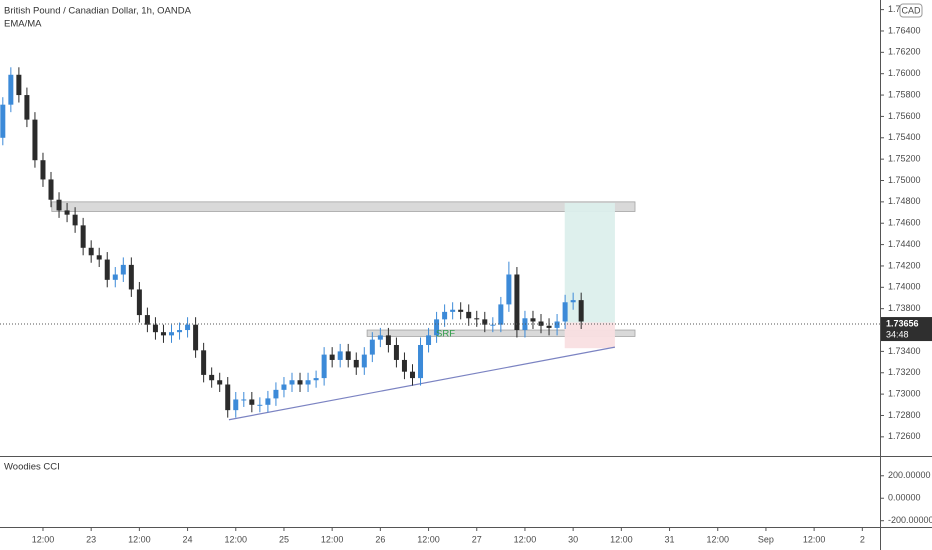 The image size is (932, 550). What do you see at coordinates (904, 201) in the screenshot?
I see `y-tick-label: 1.74800` at bounding box center [904, 201].